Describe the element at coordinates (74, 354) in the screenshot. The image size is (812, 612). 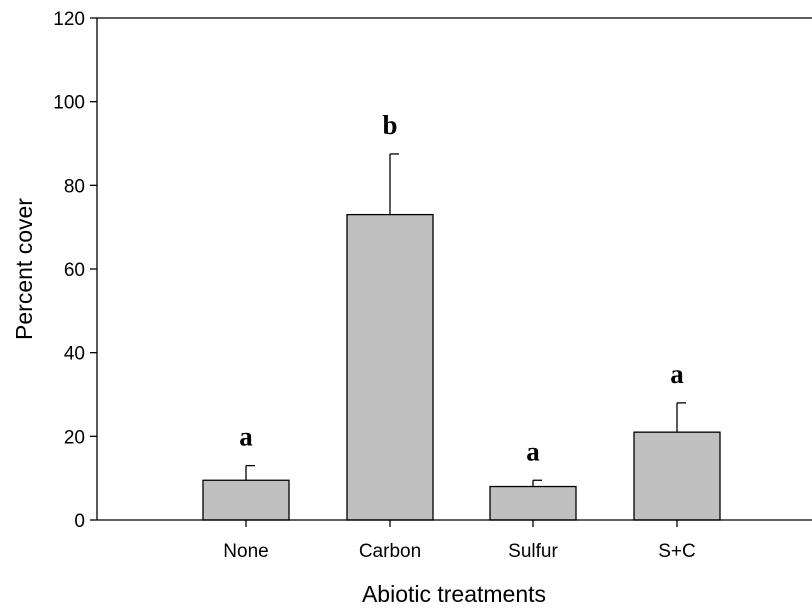
I see `y-tick-label: 40` at that location.